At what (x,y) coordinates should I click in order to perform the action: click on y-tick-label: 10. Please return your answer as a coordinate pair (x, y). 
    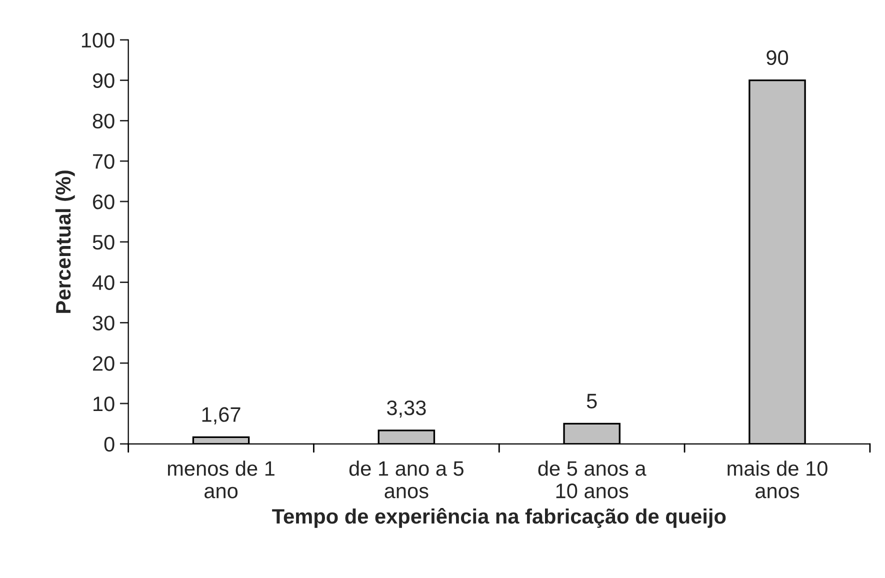
    Looking at the image, I should click on (104, 404).